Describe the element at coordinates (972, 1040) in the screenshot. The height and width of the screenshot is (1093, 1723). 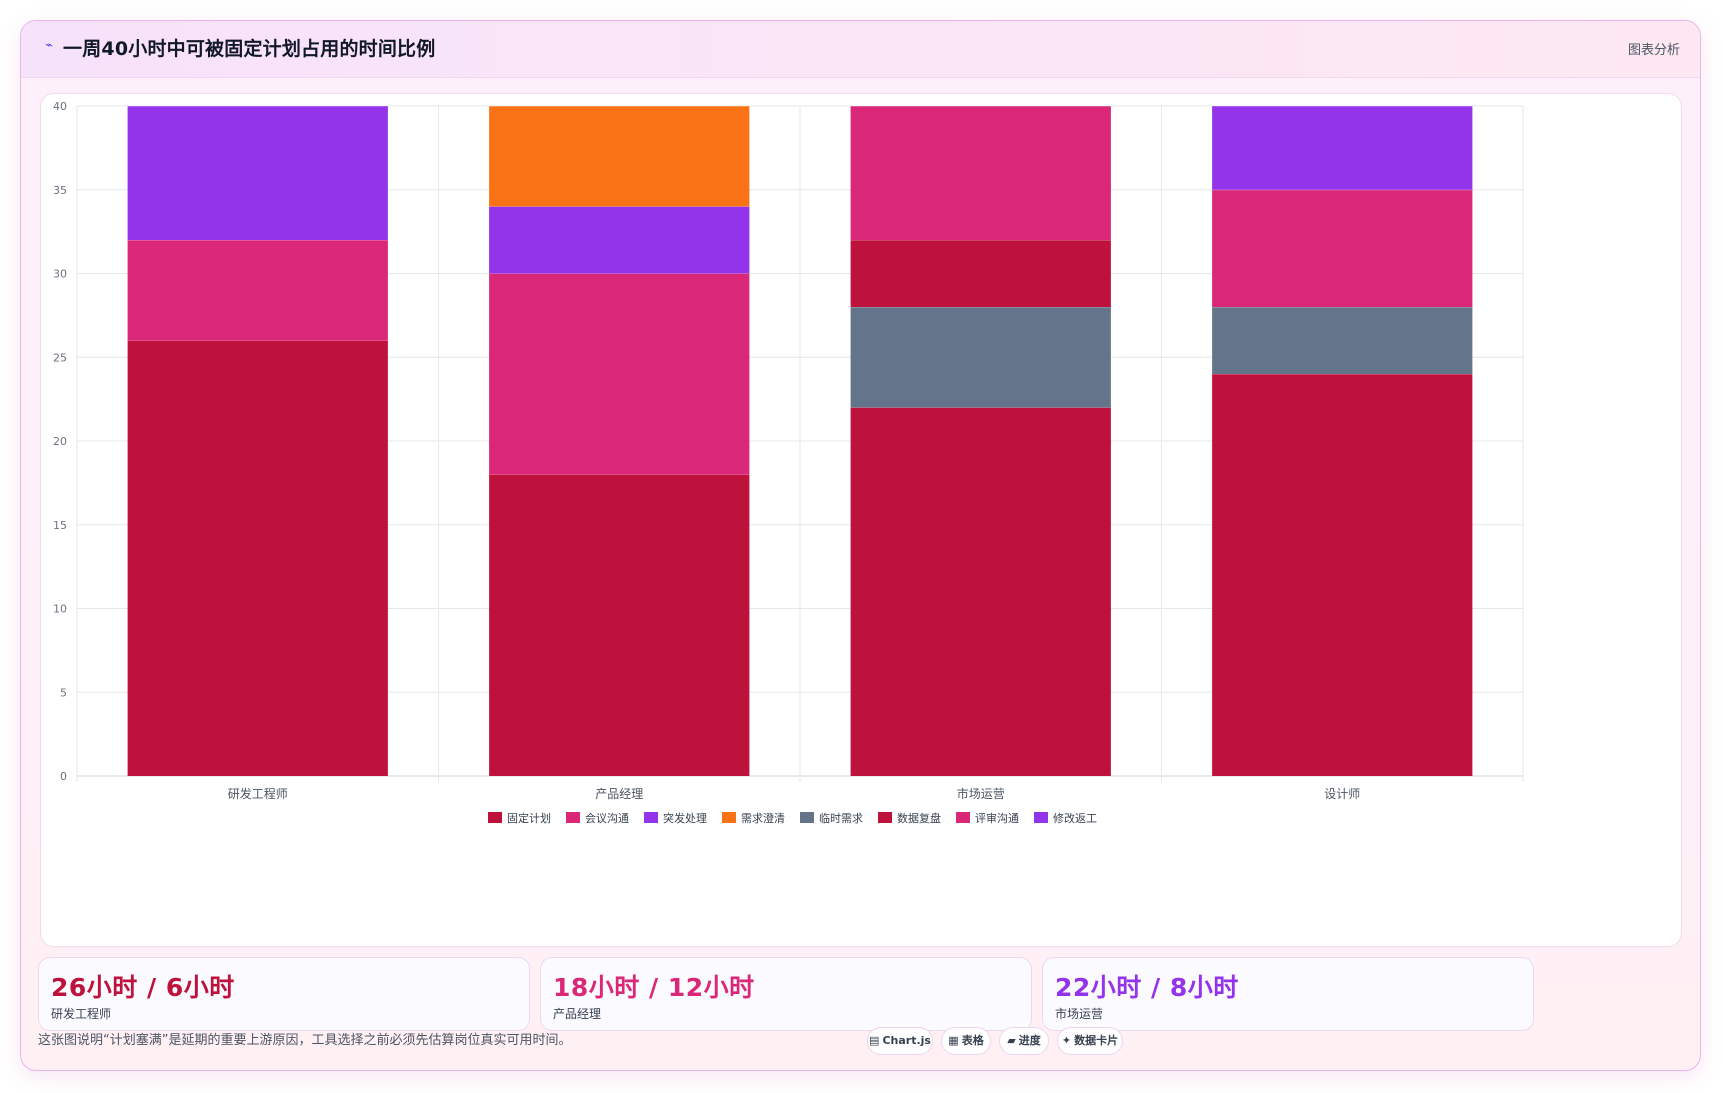
I see `chip-label: 表格` at that location.